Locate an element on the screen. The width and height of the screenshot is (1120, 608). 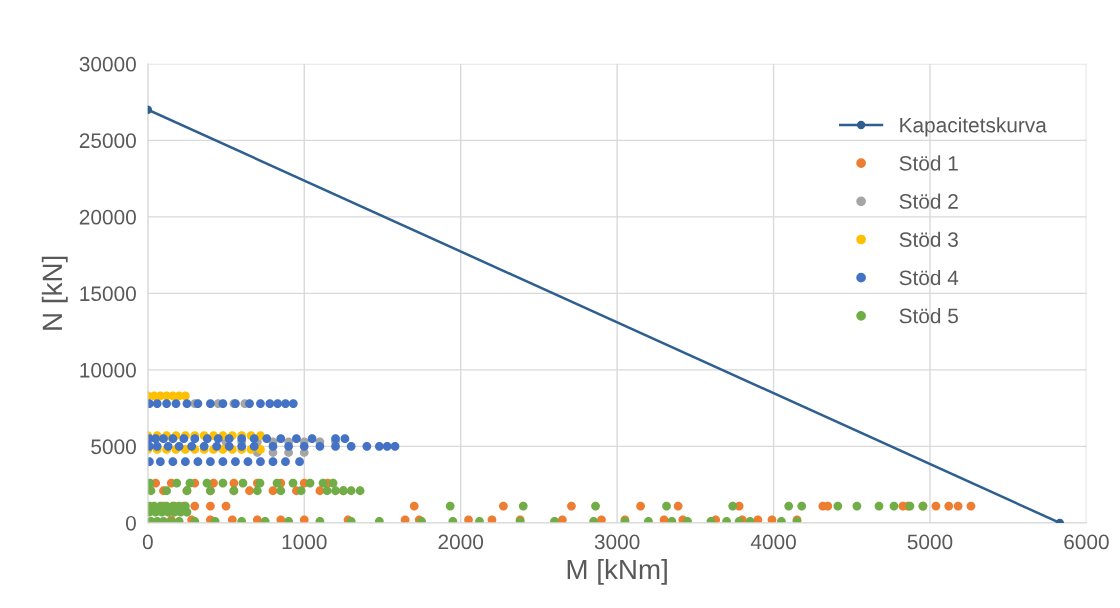
x-axis-title: M [kNm] is located at coordinates (617, 571).